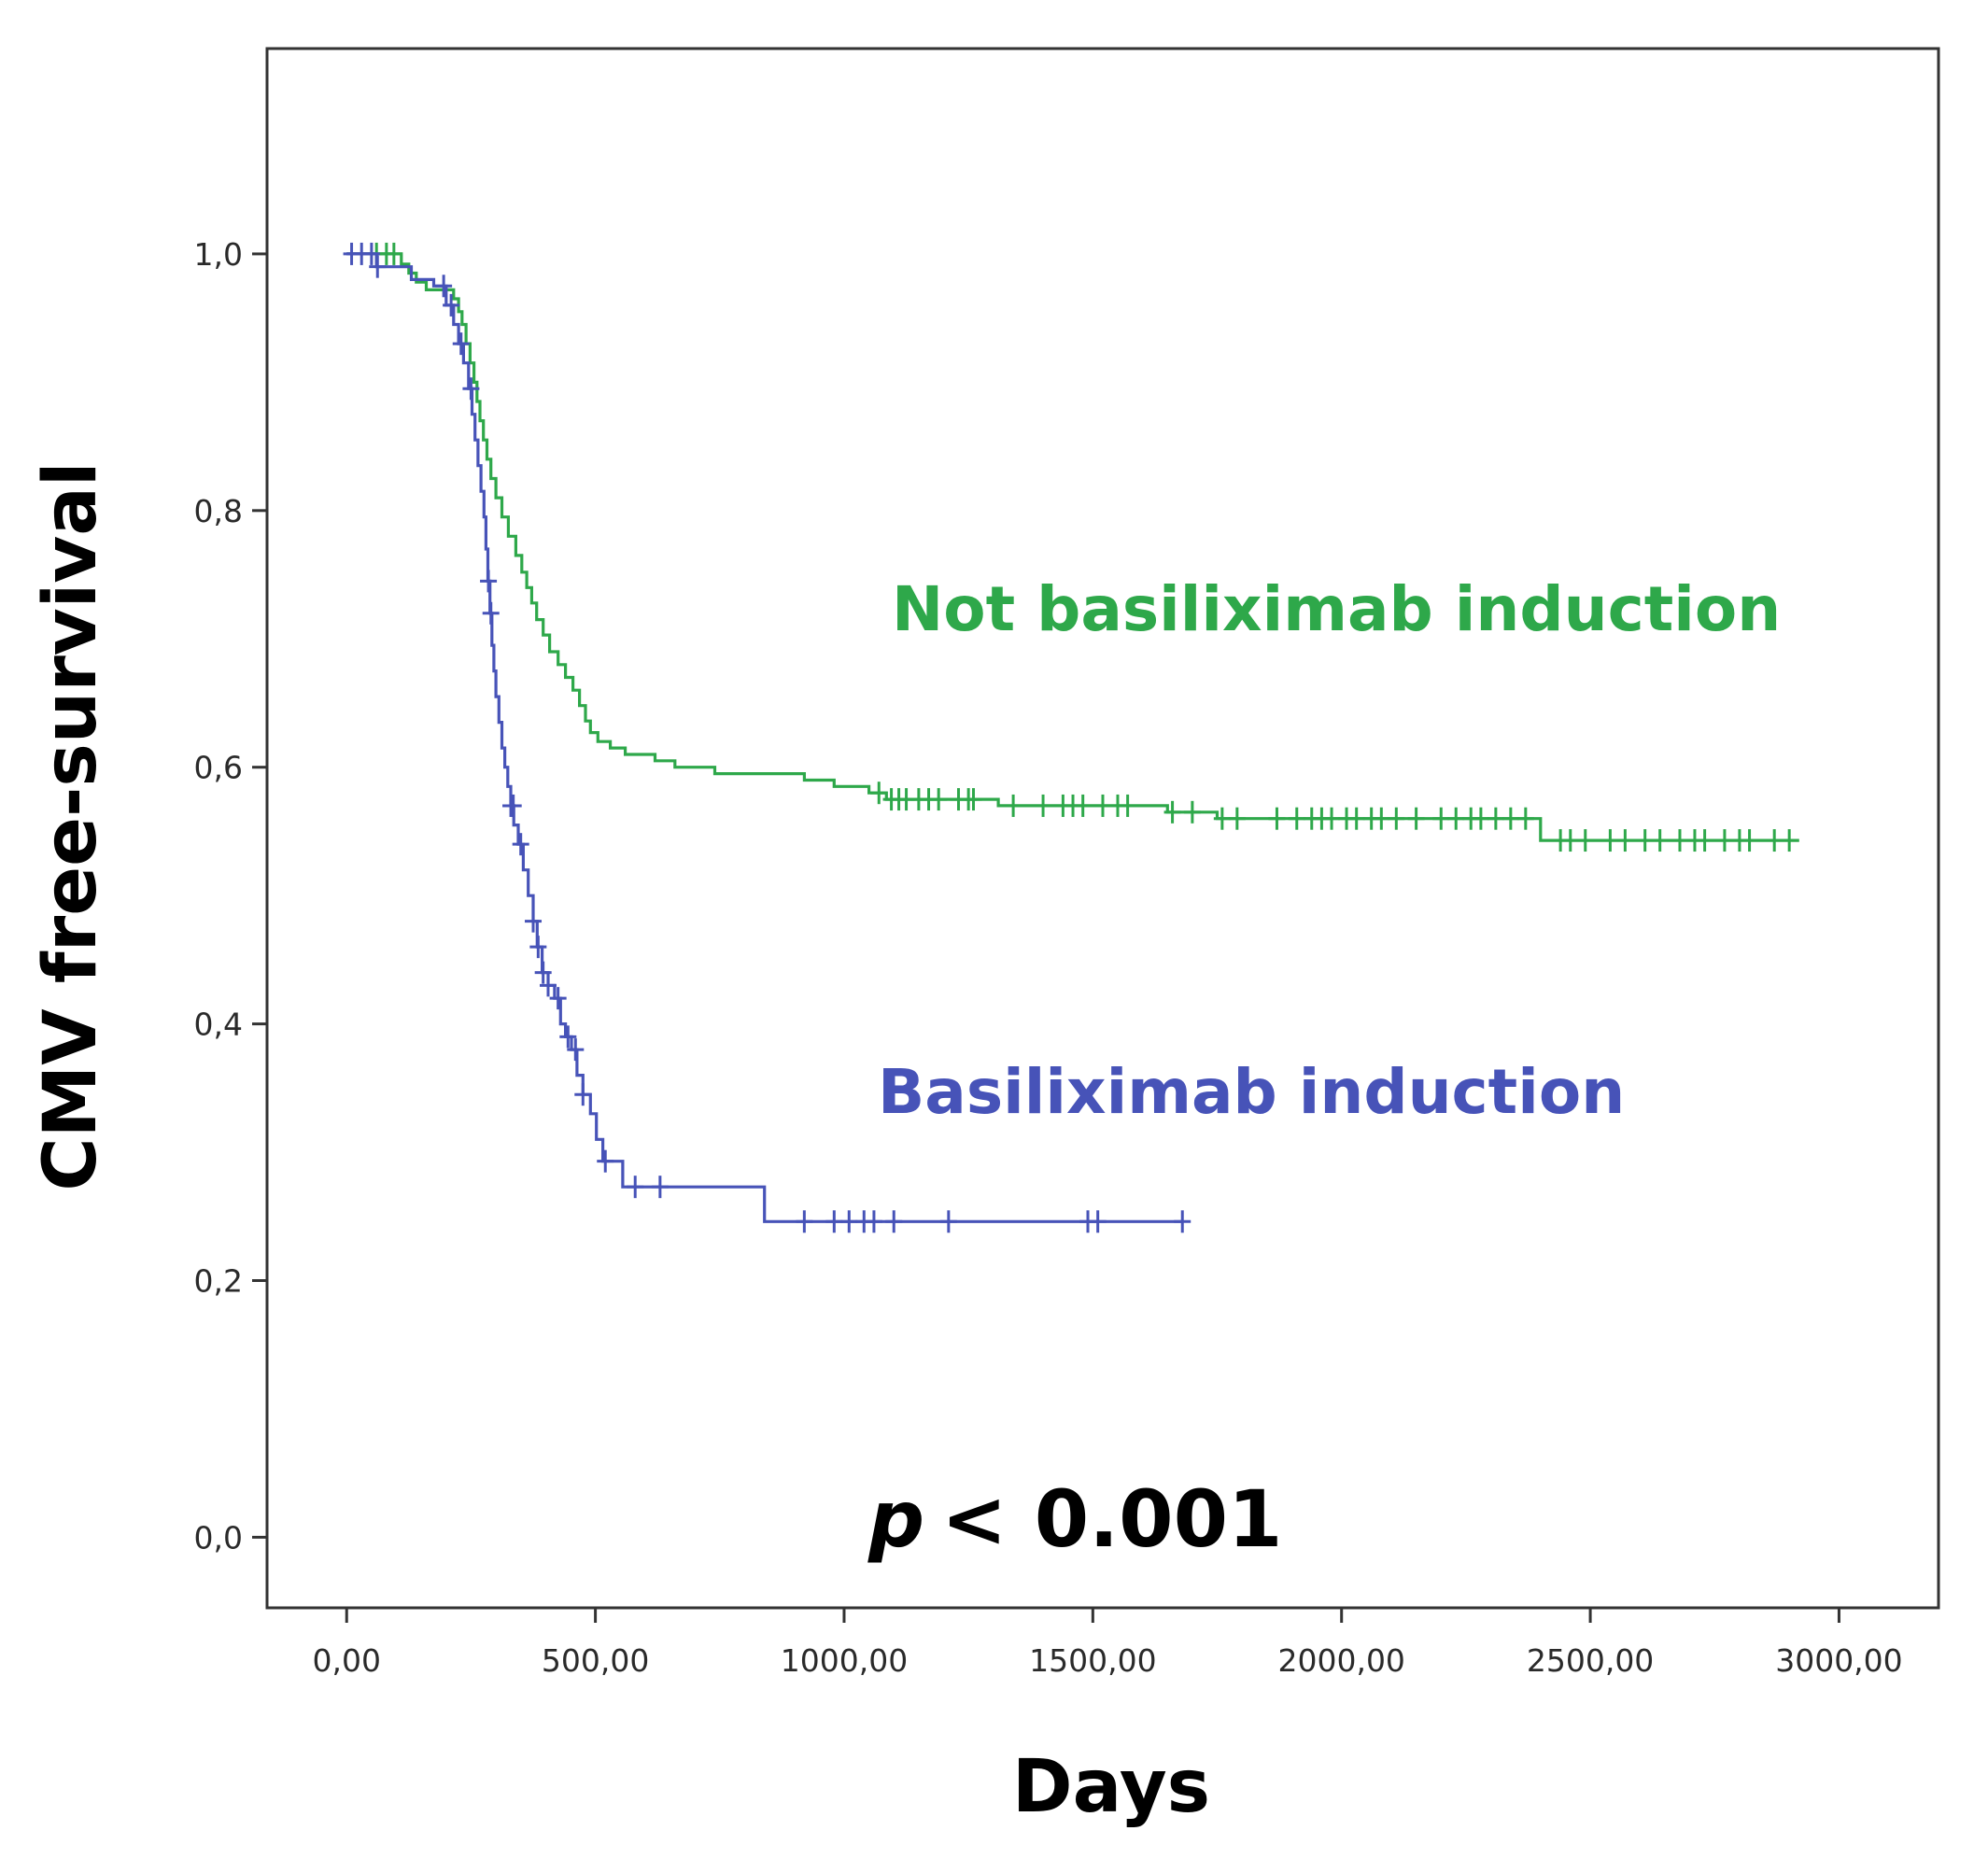  I want to click on y-axis: 0,0 0,2 0,4 0,6 0,8 1,0, so click(230, 896).